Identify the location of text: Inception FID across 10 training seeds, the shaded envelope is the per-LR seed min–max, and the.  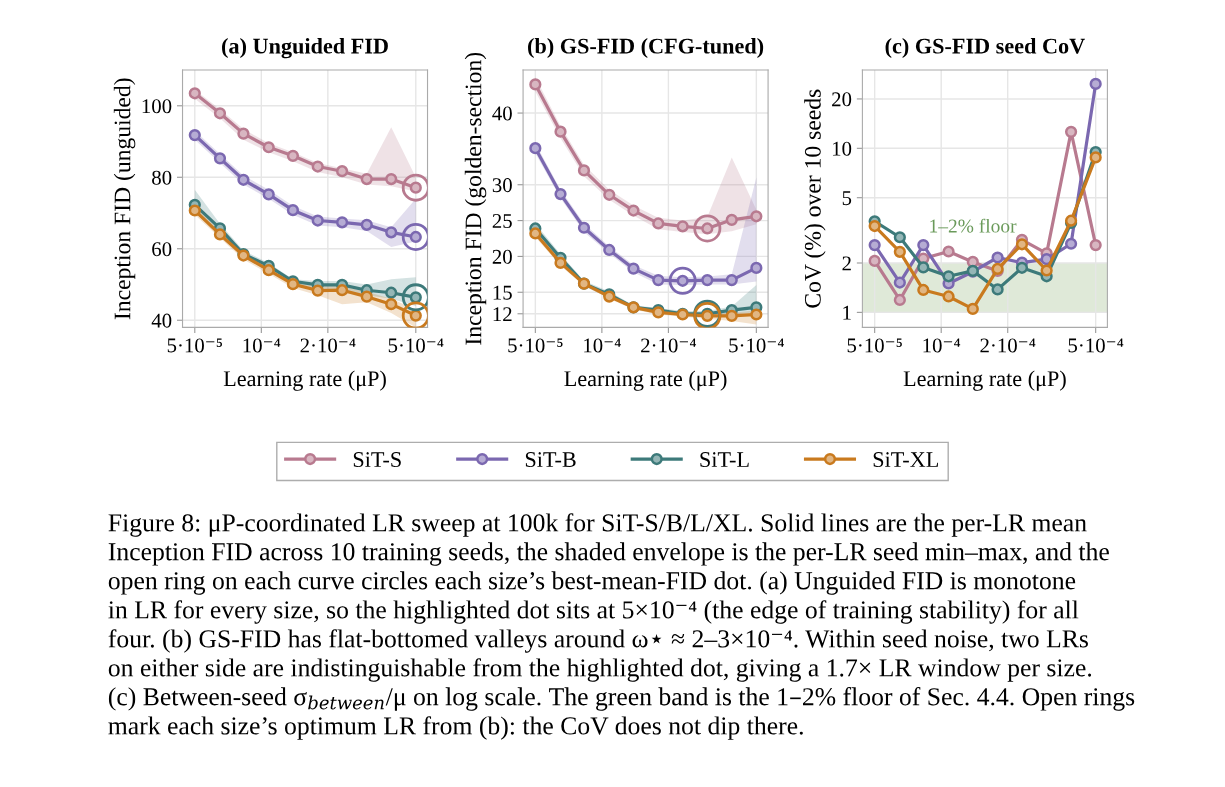
(608, 554).